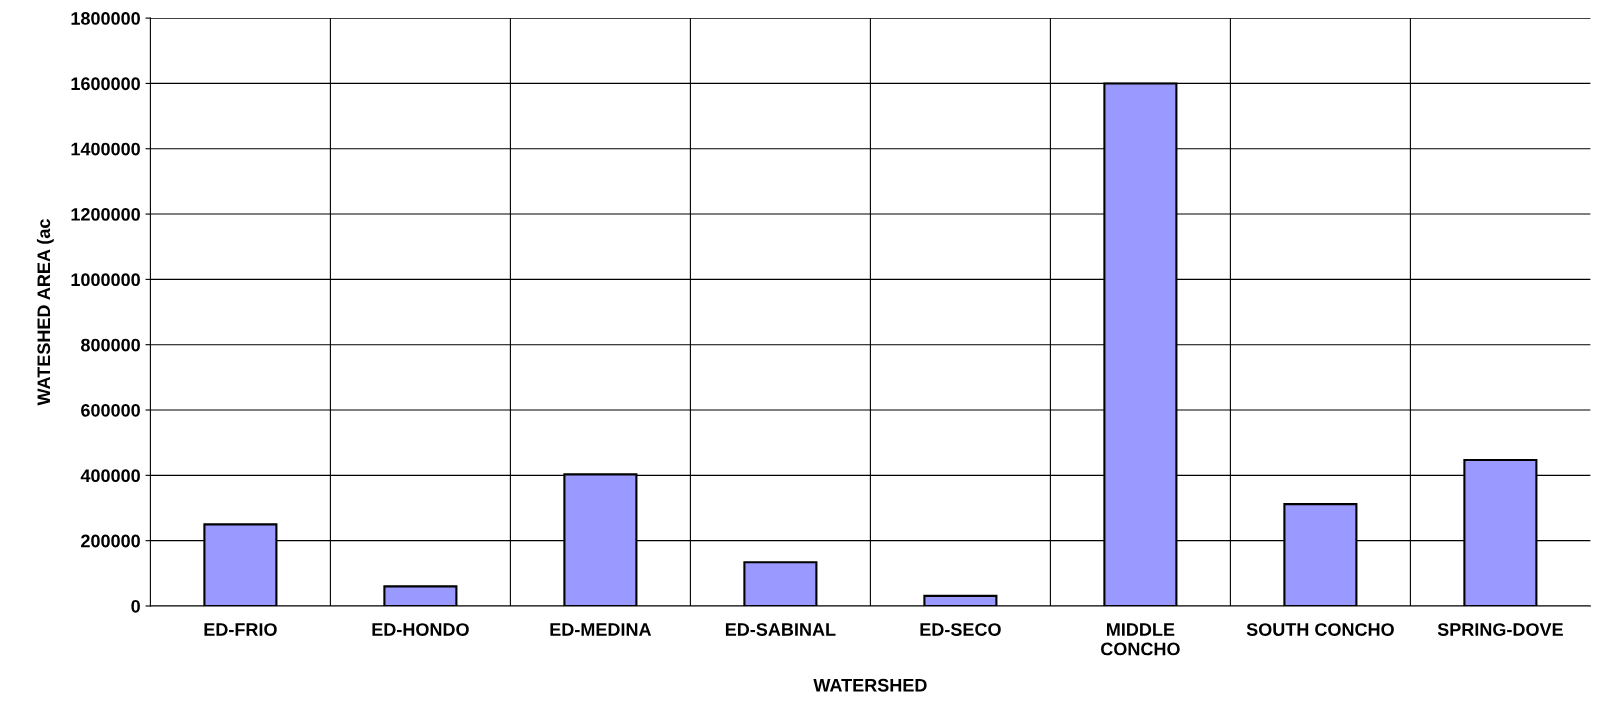  I want to click on x-tick-label: ED-SECO, so click(960, 629).